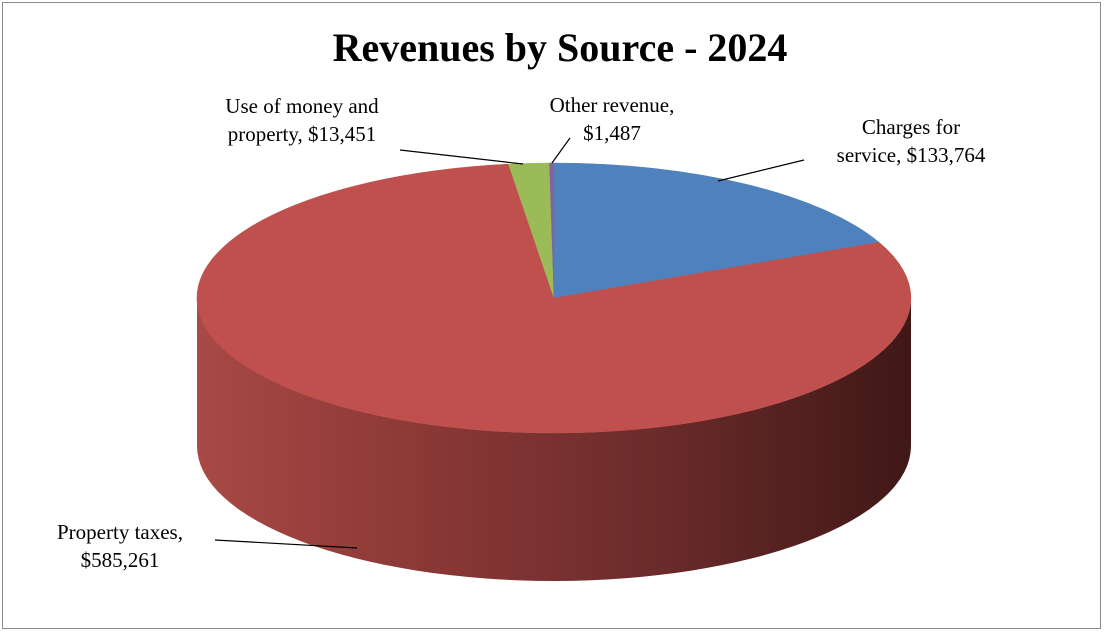 The width and height of the screenshot is (1105, 633). I want to click on label-charges-for-service: Charges for service, $133,764, so click(911, 141).